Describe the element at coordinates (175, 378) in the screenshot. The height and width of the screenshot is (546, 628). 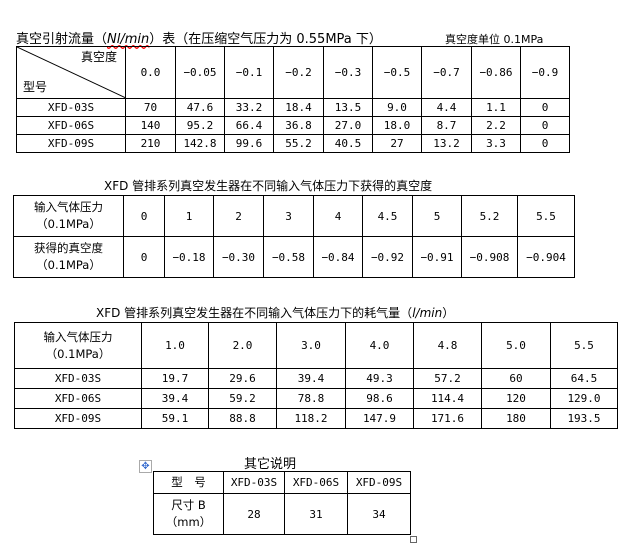
I see `table-cell: 19.7` at that location.